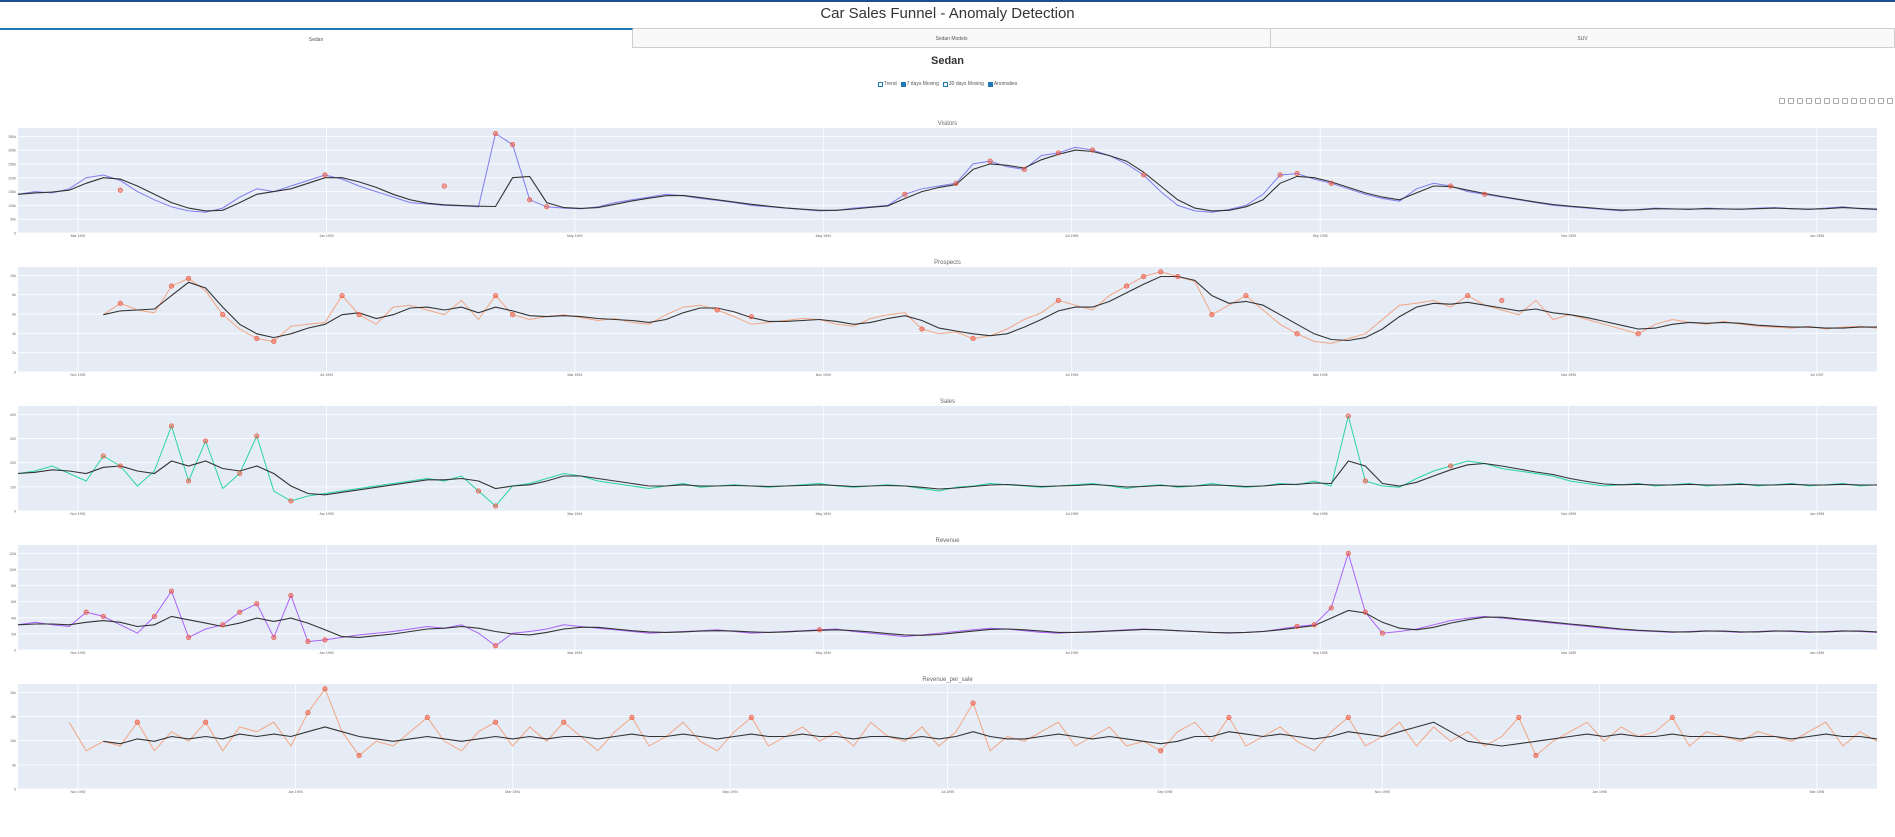 The width and height of the screenshot is (1895, 837). I want to click on series-line-visitors, so click(947, 172).